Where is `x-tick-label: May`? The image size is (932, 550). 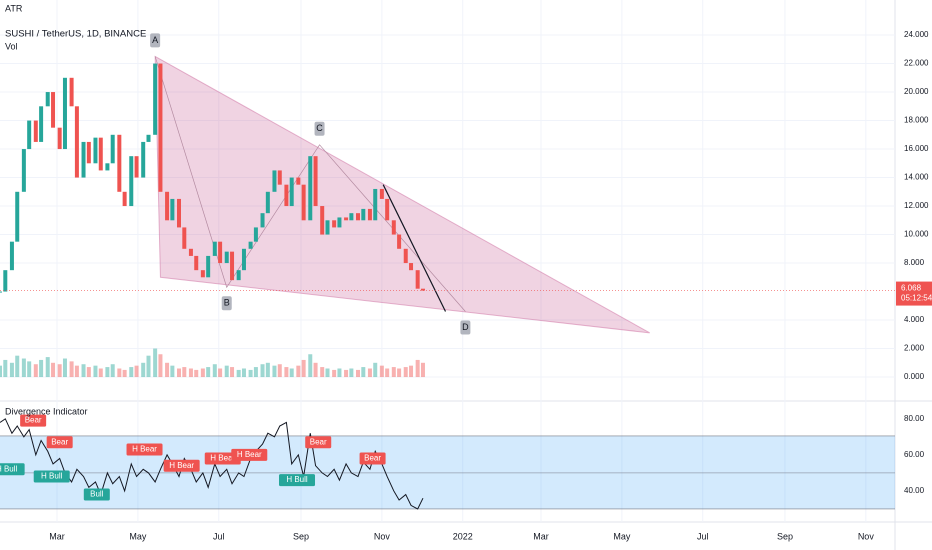
x-tick-label: May is located at coordinates (622, 536).